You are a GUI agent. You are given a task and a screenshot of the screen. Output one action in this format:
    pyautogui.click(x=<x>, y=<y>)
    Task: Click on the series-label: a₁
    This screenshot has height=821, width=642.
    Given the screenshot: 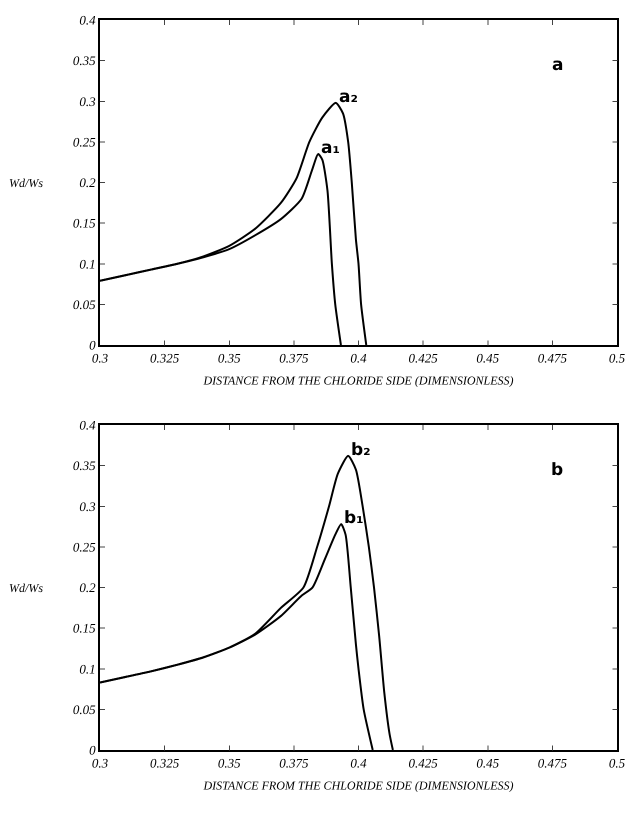 What is the action you would take?
    pyautogui.click(x=330, y=148)
    